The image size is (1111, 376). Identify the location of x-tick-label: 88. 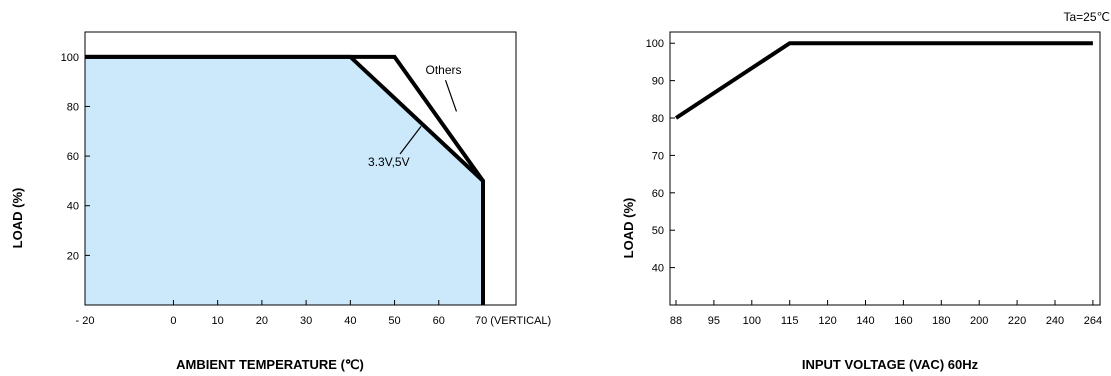
(676, 321).